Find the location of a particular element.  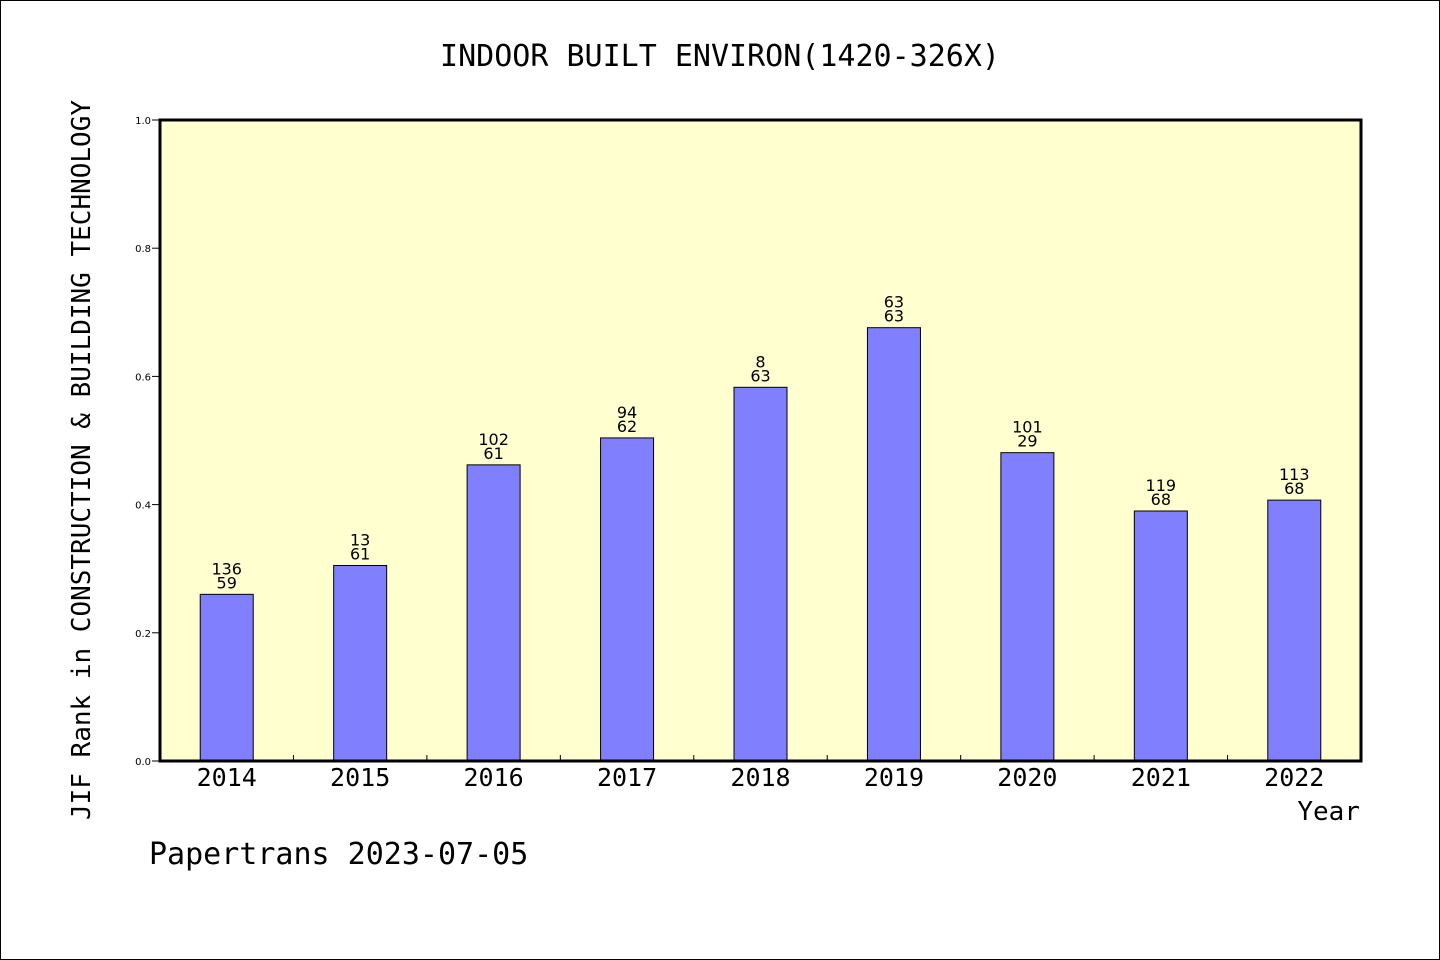

bar-label-bottom: 29 is located at coordinates (1027, 441).